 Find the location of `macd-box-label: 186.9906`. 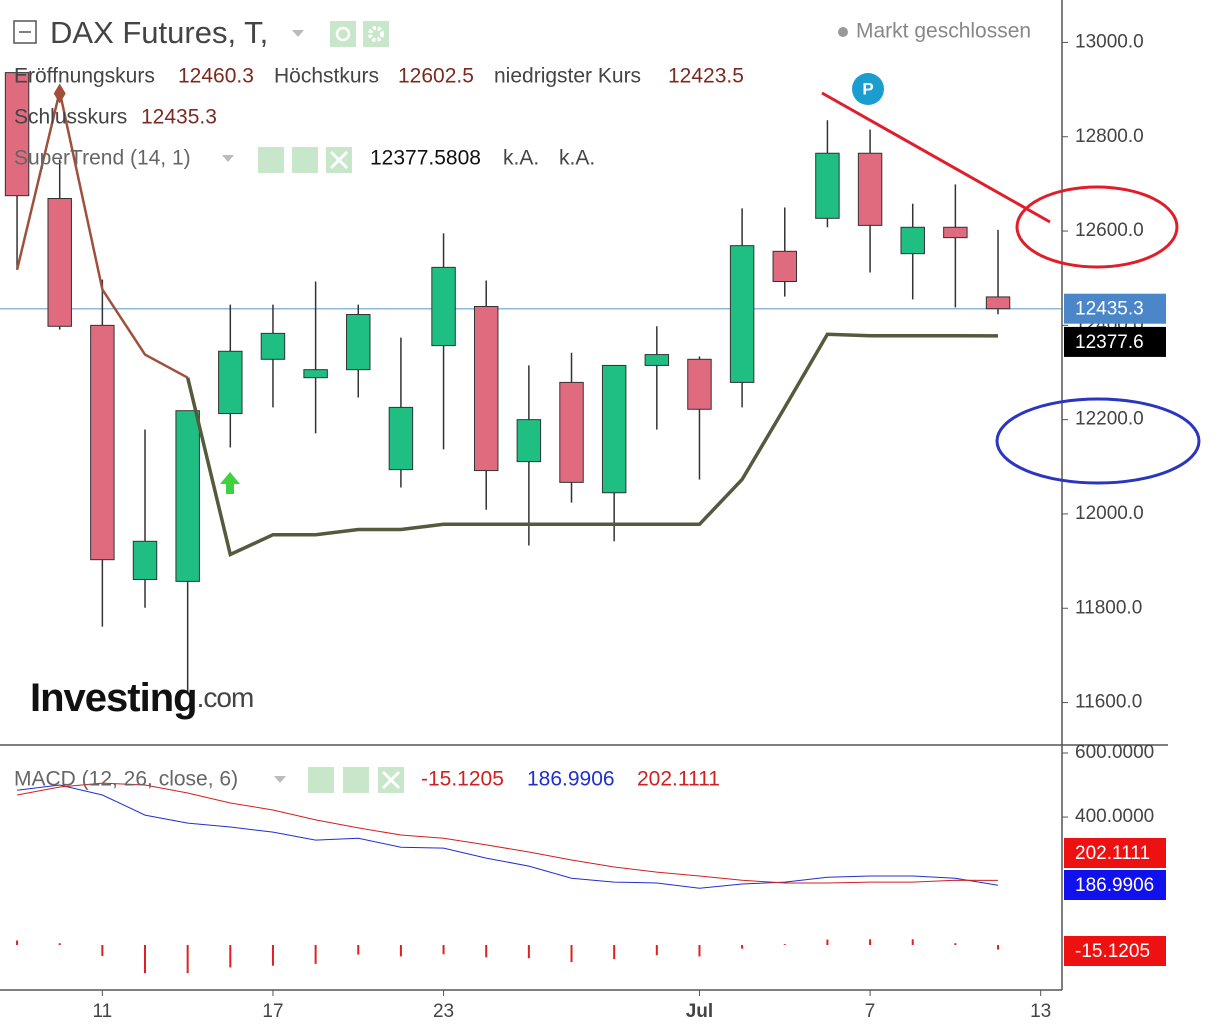

macd-box-label: 186.9906 is located at coordinates (1114, 885).